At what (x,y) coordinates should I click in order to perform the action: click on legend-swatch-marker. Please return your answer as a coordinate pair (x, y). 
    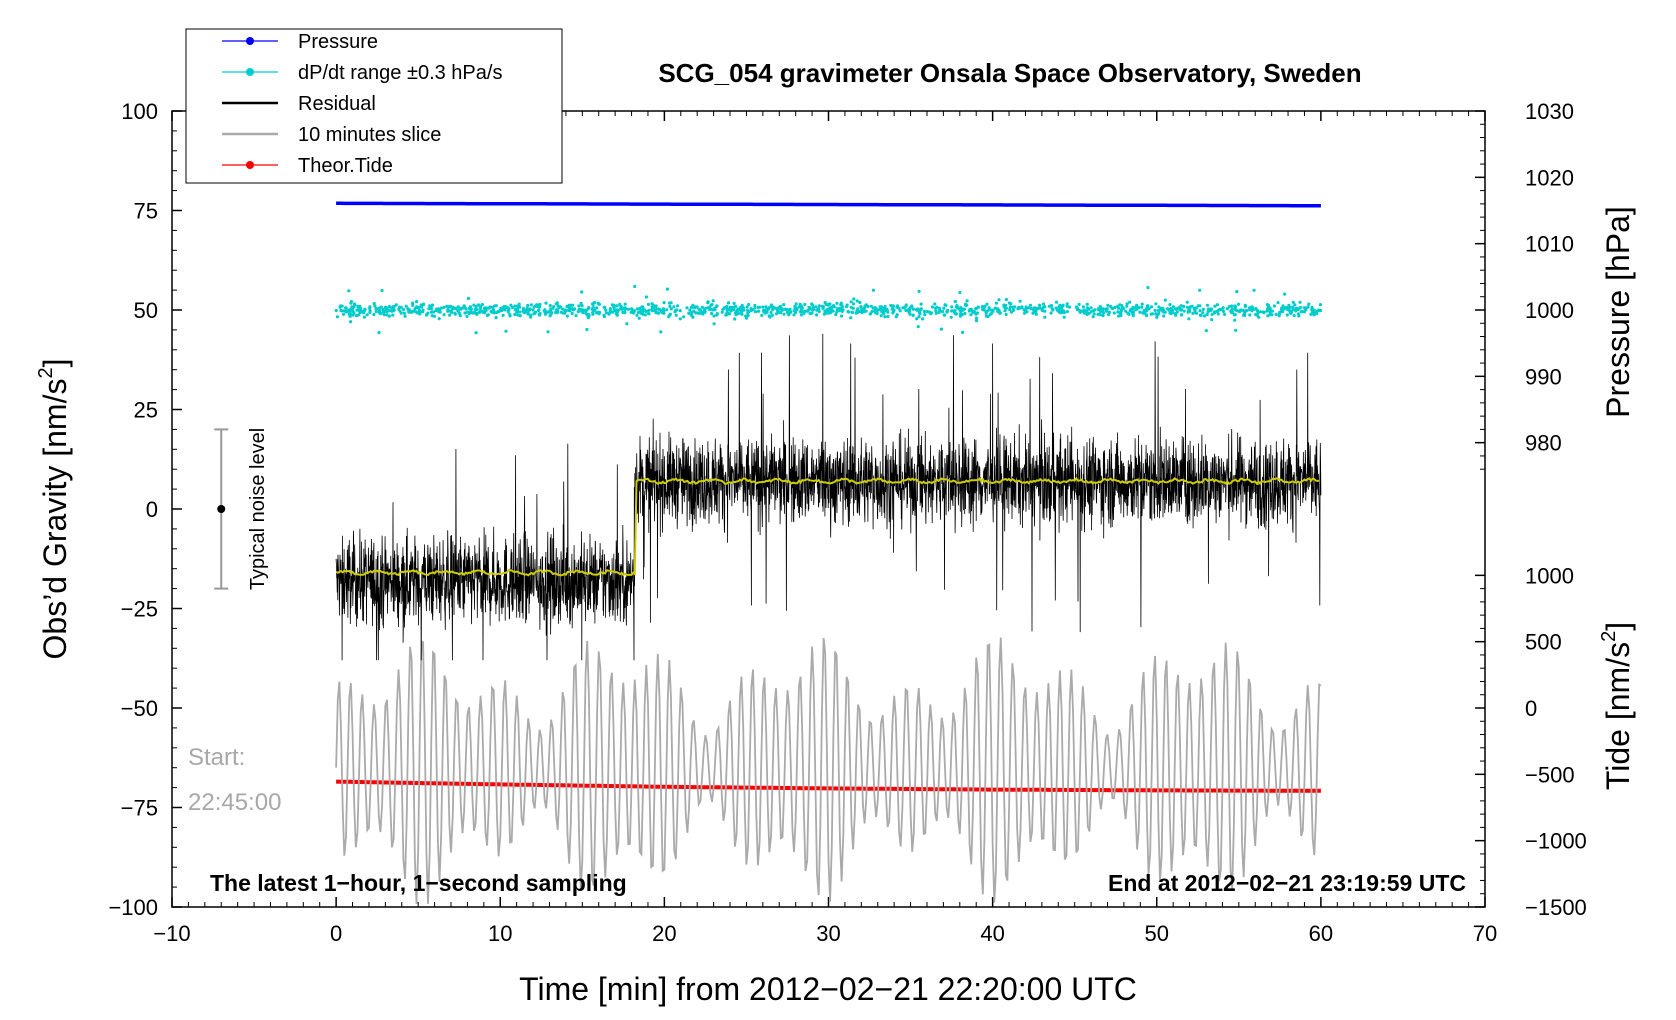
    Looking at the image, I should click on (250, 165).